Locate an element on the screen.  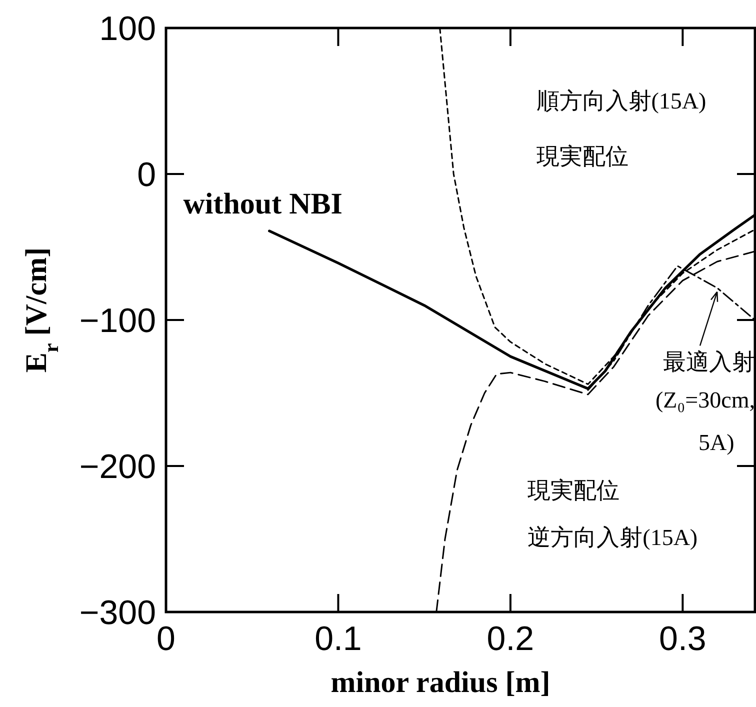
y-tick-label: 100 is located at coordinates (127, 29).